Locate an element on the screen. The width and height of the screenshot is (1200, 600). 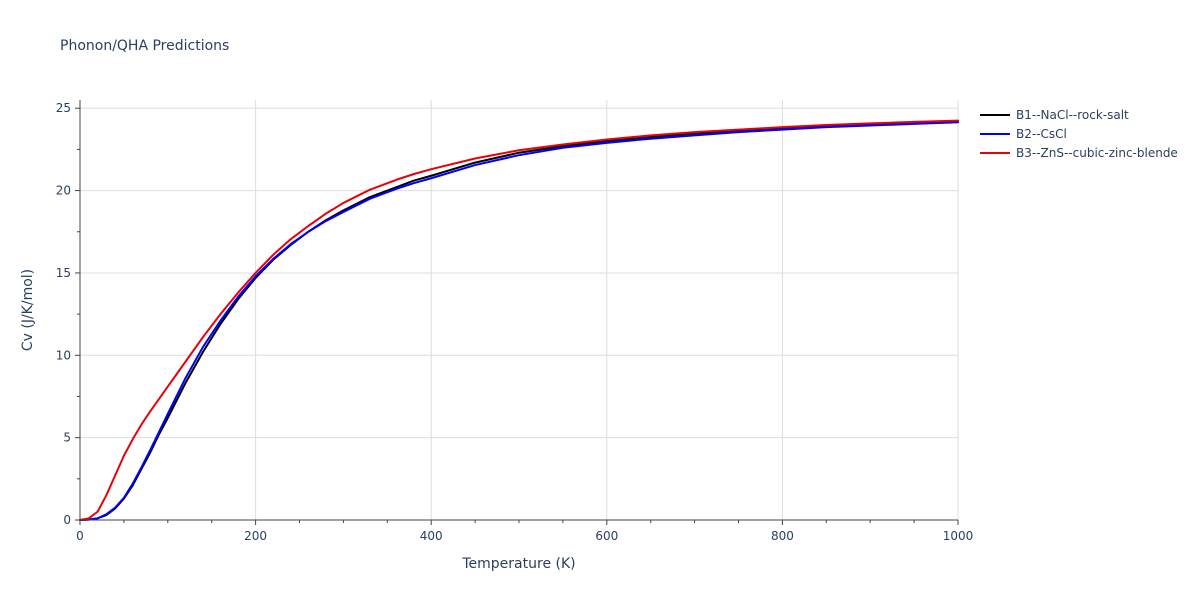
x-tick-label: 400 is located at coordinates (431, 536).